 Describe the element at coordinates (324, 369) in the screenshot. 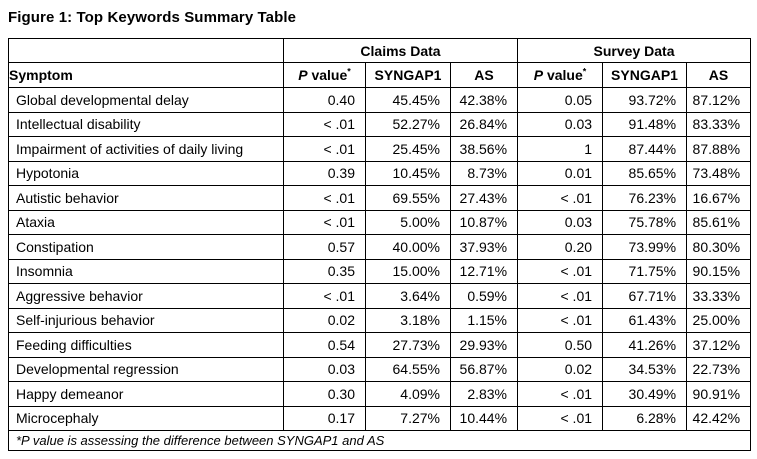

I see `claims-pvalue-cell: 0.03` at that location.